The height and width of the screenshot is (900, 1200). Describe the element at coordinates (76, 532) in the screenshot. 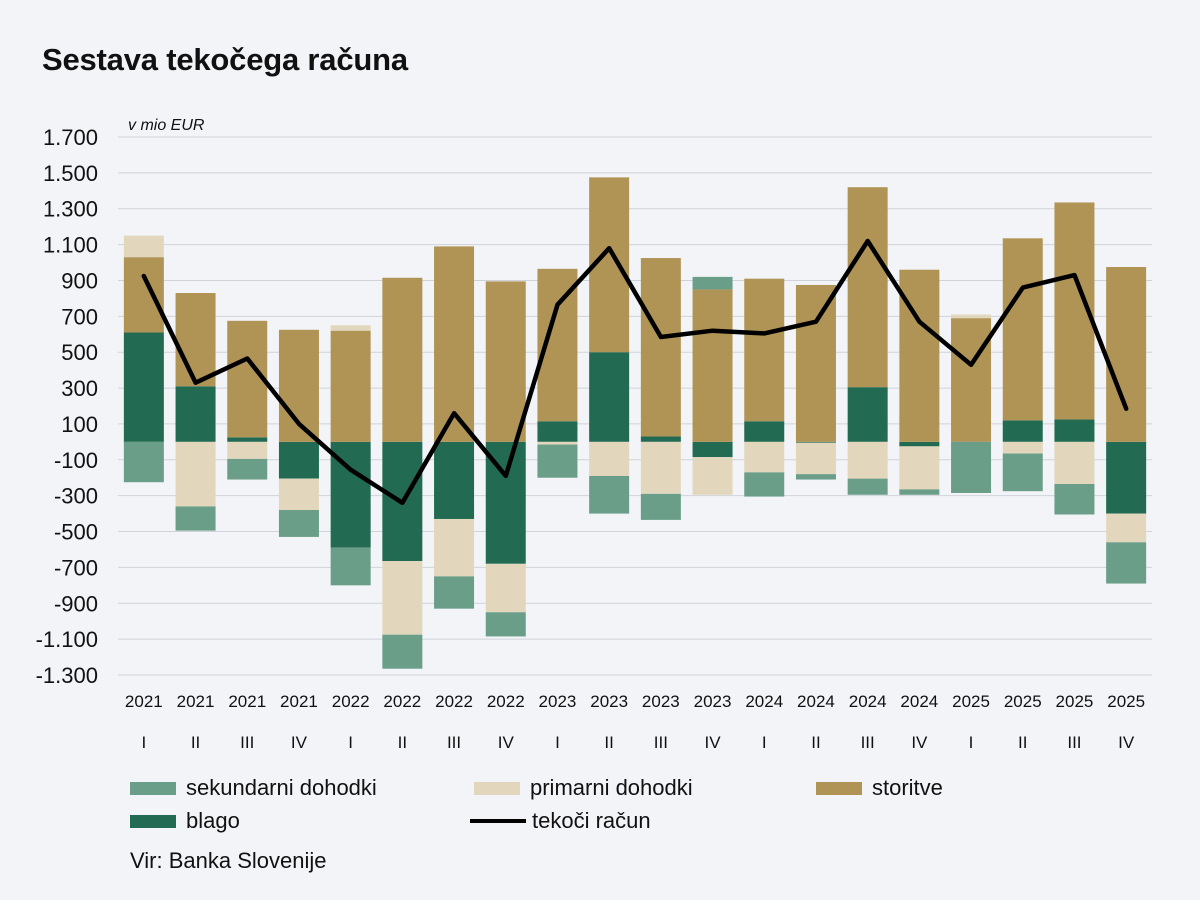

I see `y-tick-label: -500` at that location.